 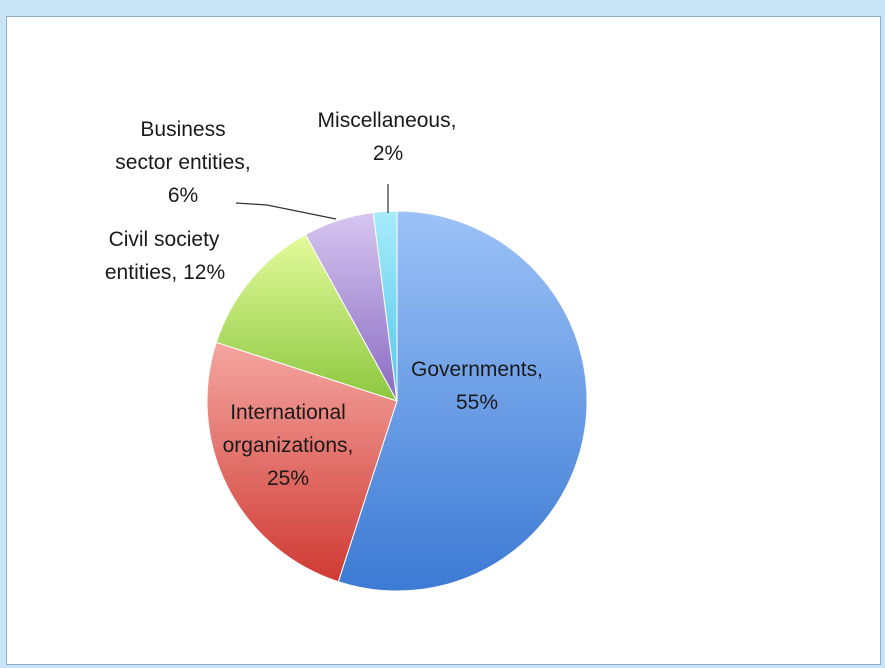 I want to click on leader-line-business, so click(x=286, y=211).